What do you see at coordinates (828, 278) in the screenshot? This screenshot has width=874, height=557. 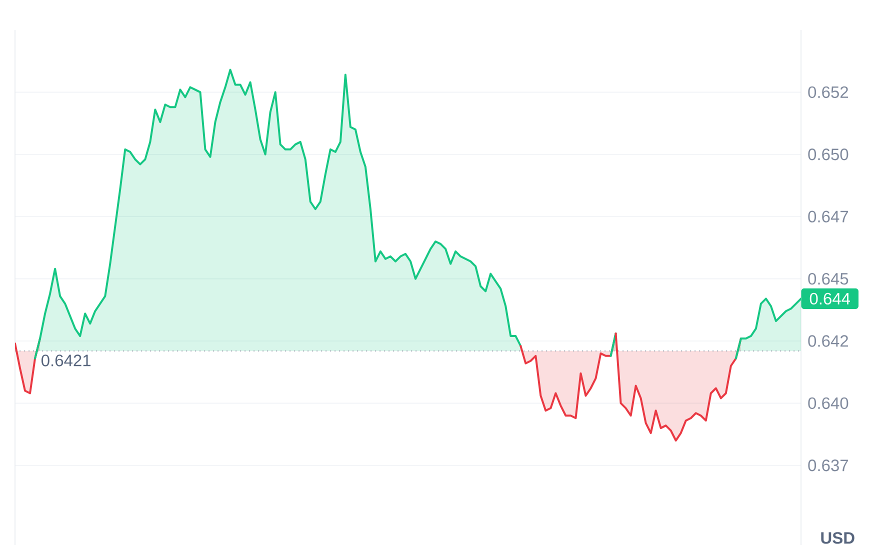 I see `y-tick-label: 0.645` at bounding box center [828, 278].